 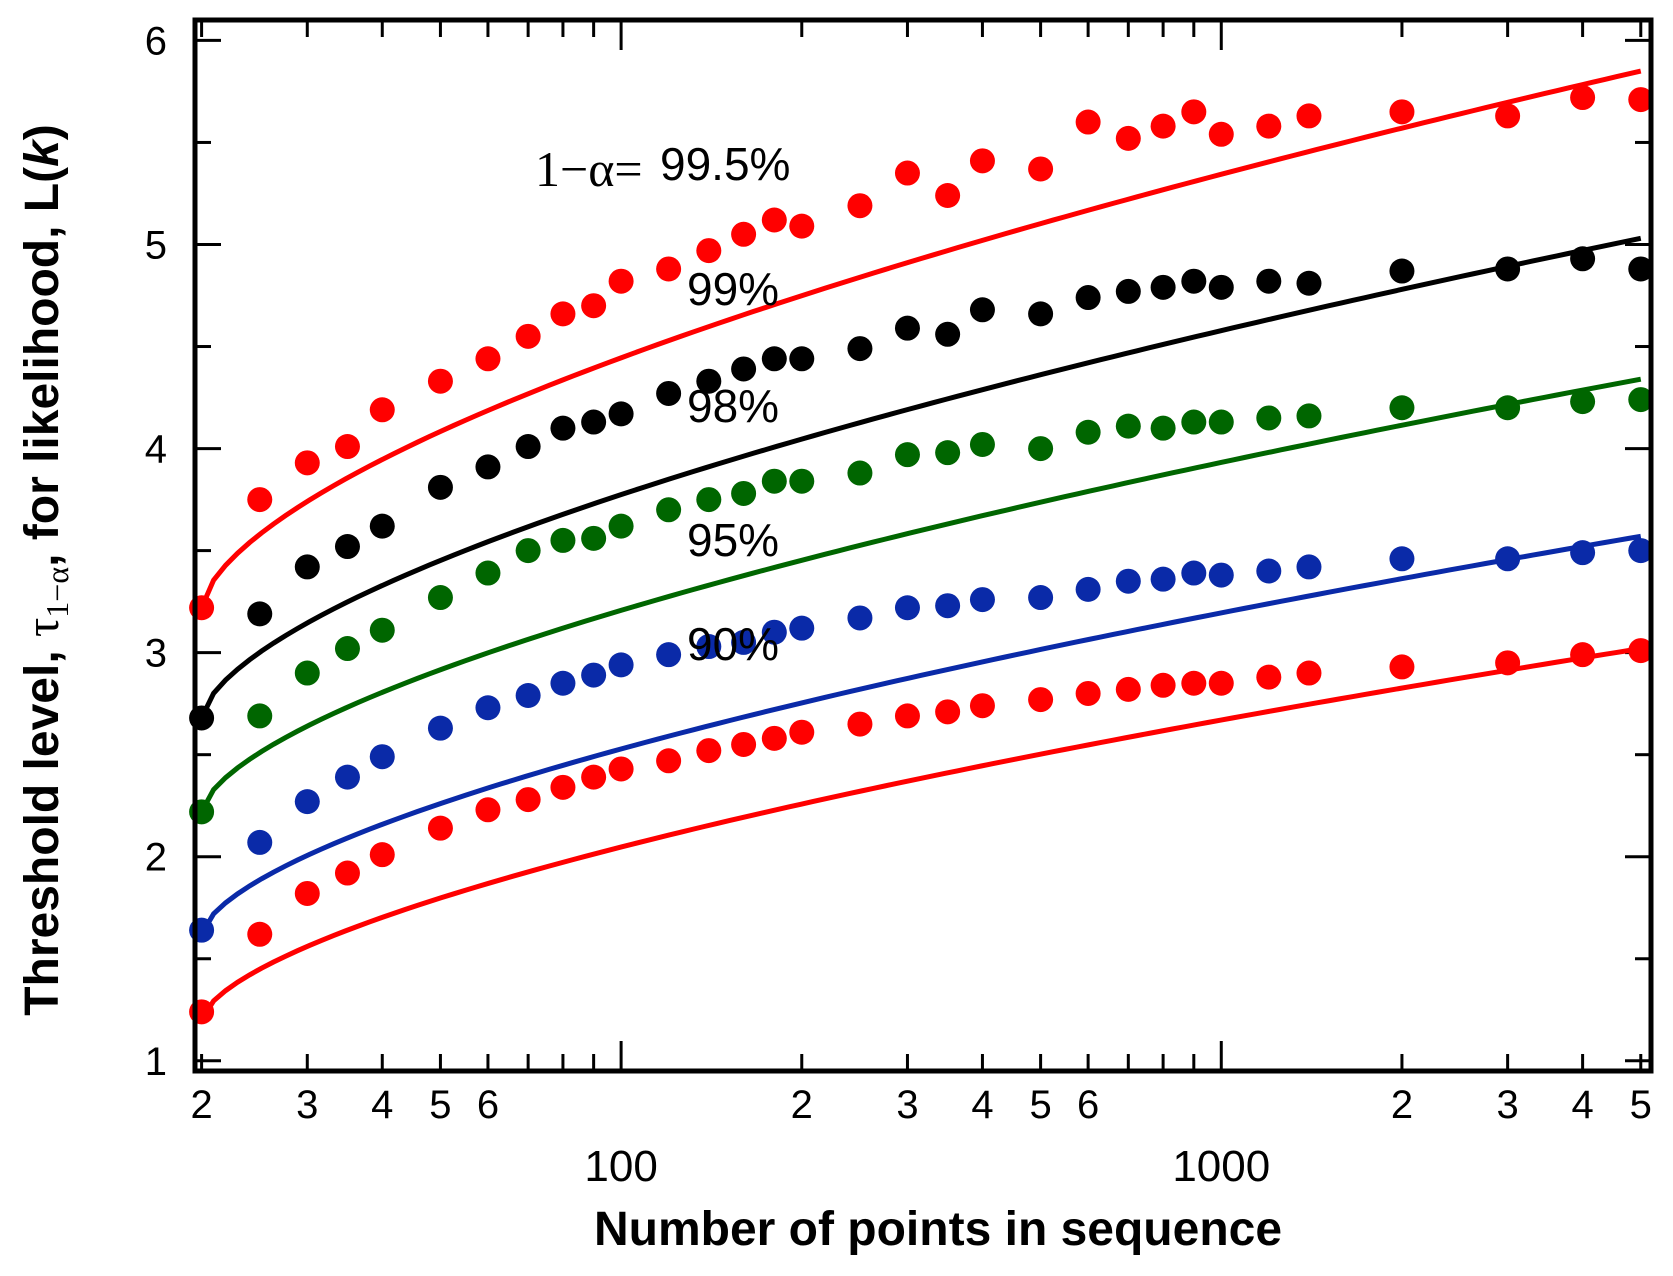 What do you see at coordinates (488, 1105) in the screenshot?
I see `x-tick-label: 6` at bounding box center [488, 1105].